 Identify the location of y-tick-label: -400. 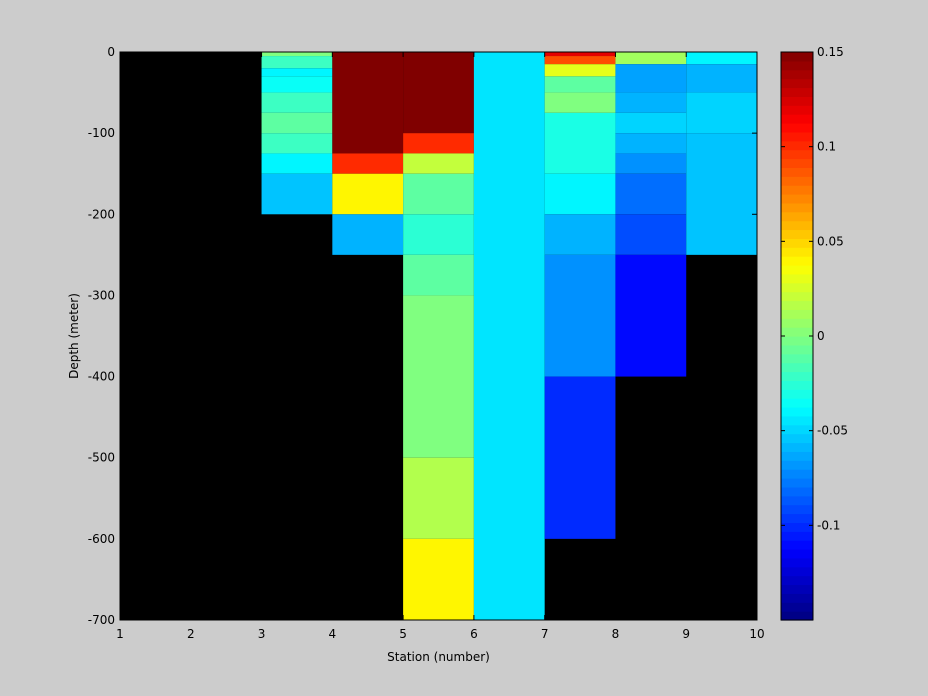
(101, 377).